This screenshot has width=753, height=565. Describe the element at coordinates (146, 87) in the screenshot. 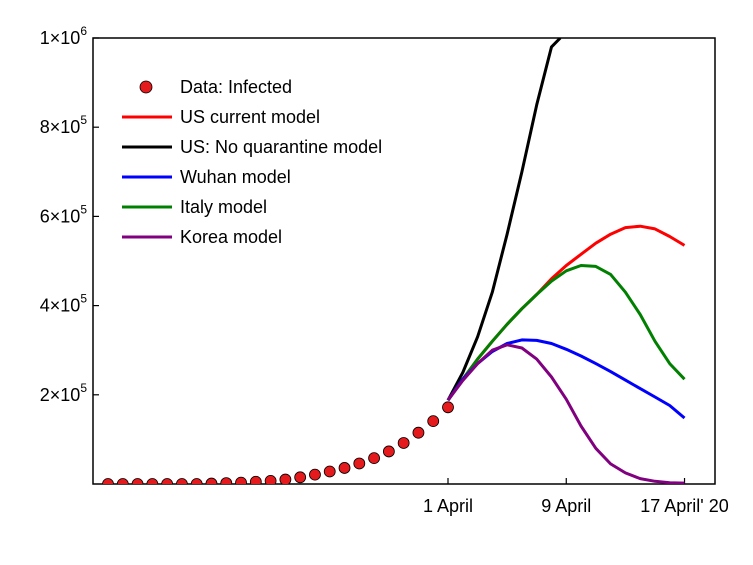

I see `legend-marker` at that location.